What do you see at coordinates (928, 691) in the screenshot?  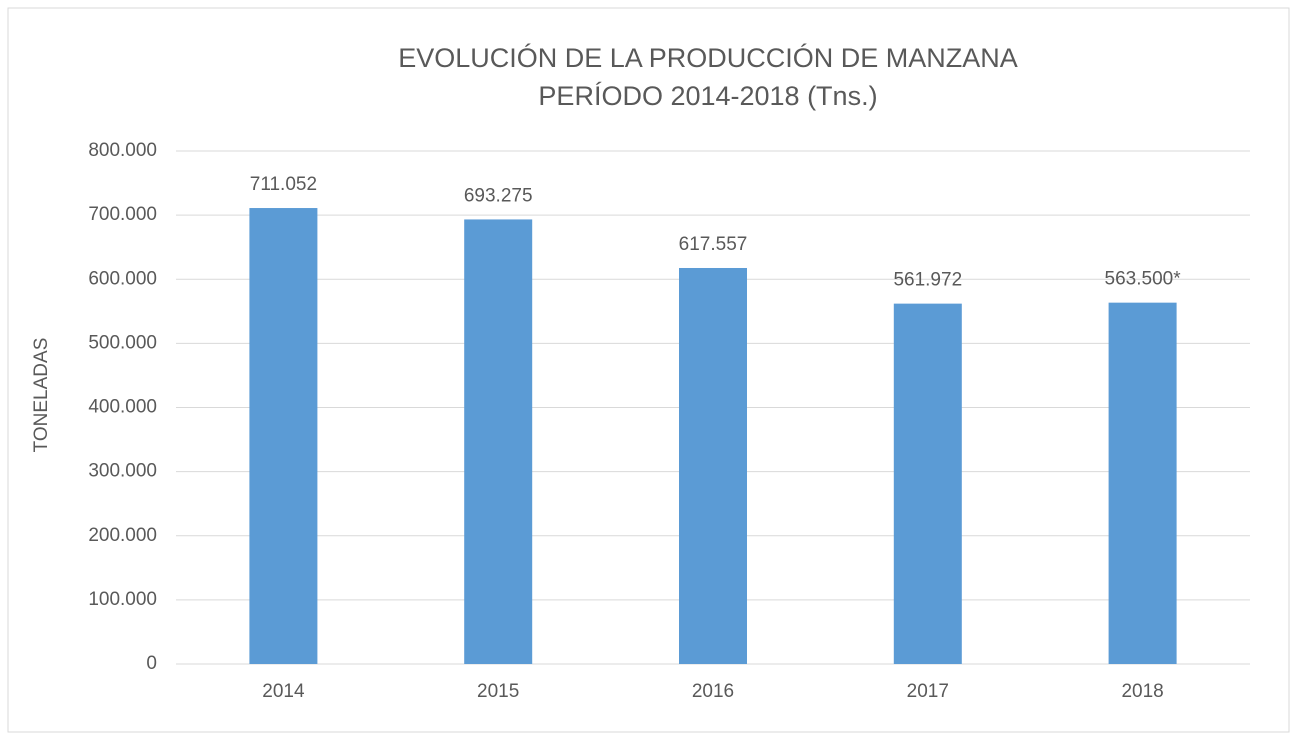 I see `x-tick-label: 2017` at bounding box center [928, 691].